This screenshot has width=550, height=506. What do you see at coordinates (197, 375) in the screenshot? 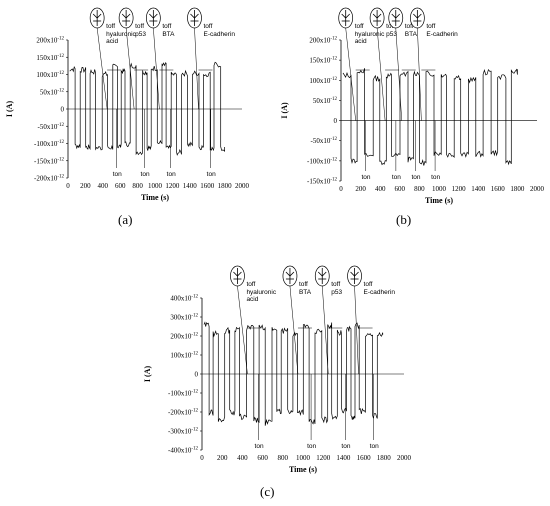
I see `y-tick-label: 0` at bounding box center [197, 375].